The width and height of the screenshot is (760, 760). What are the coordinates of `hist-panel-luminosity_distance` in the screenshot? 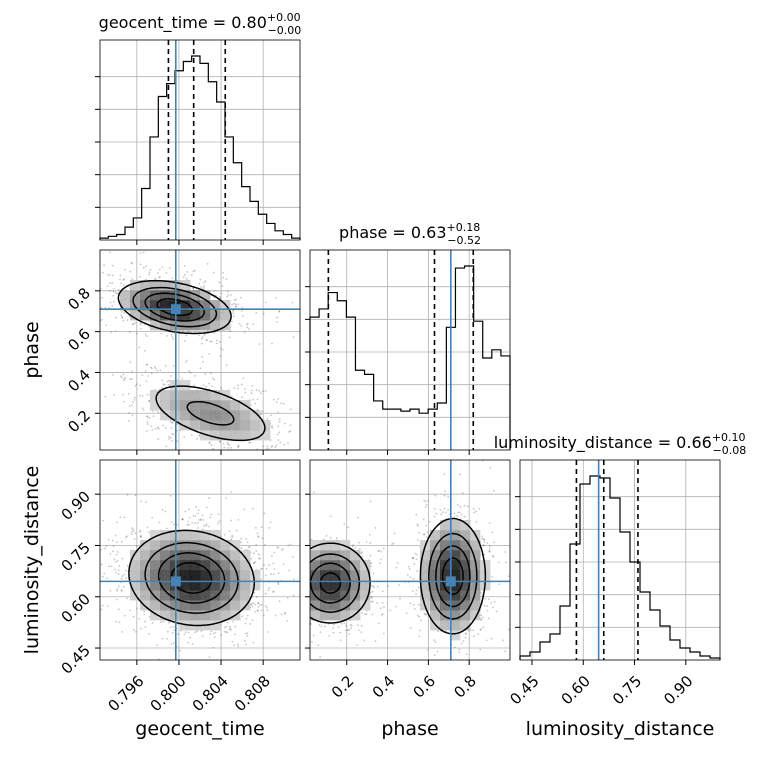 It's located at (618, 562).